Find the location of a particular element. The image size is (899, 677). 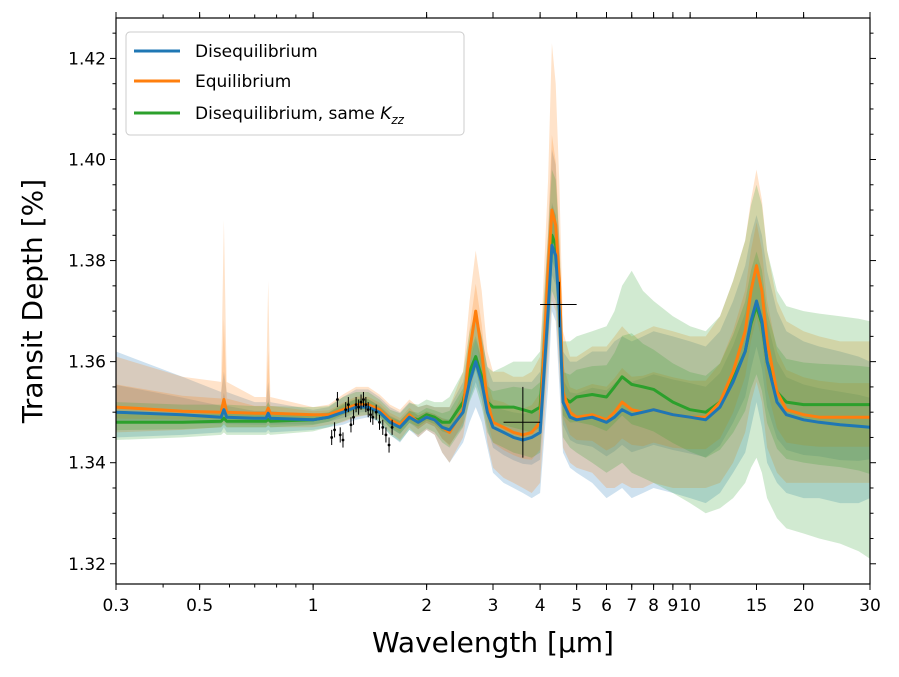

x-tick-label: 20 is located at coordinates (804, 606).